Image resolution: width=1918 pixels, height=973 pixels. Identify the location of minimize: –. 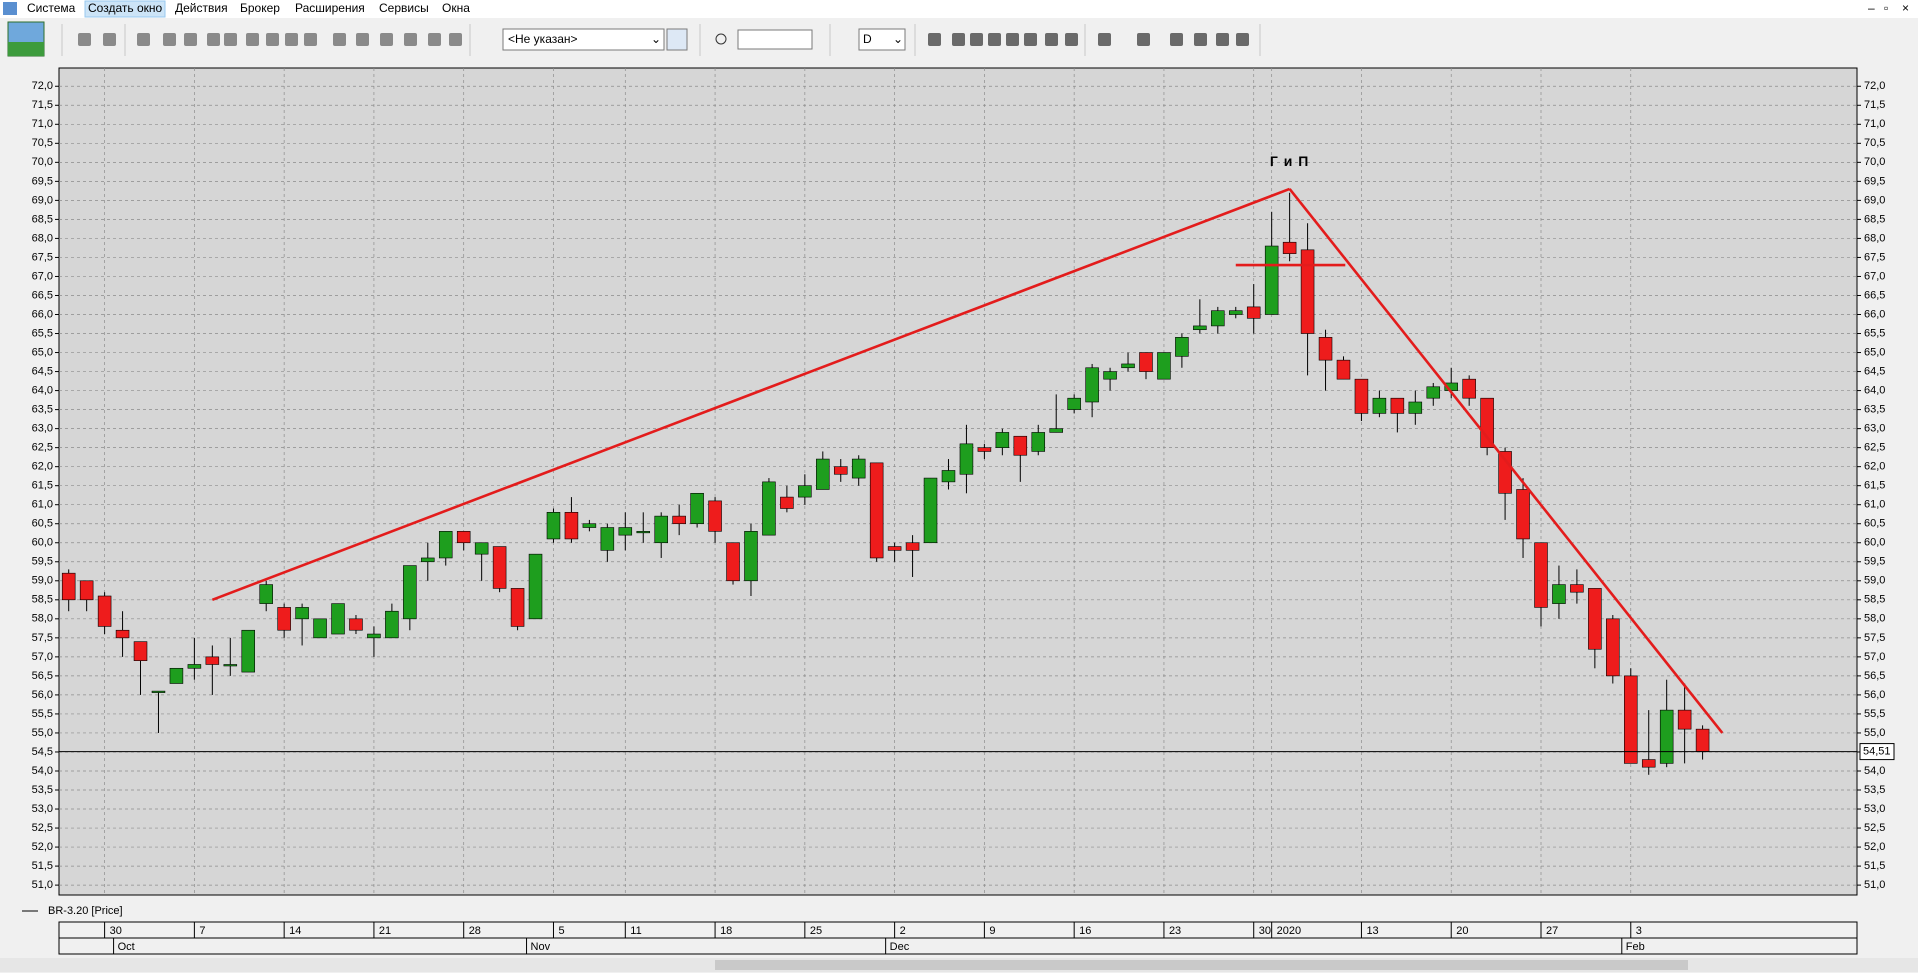
(1871, 8).